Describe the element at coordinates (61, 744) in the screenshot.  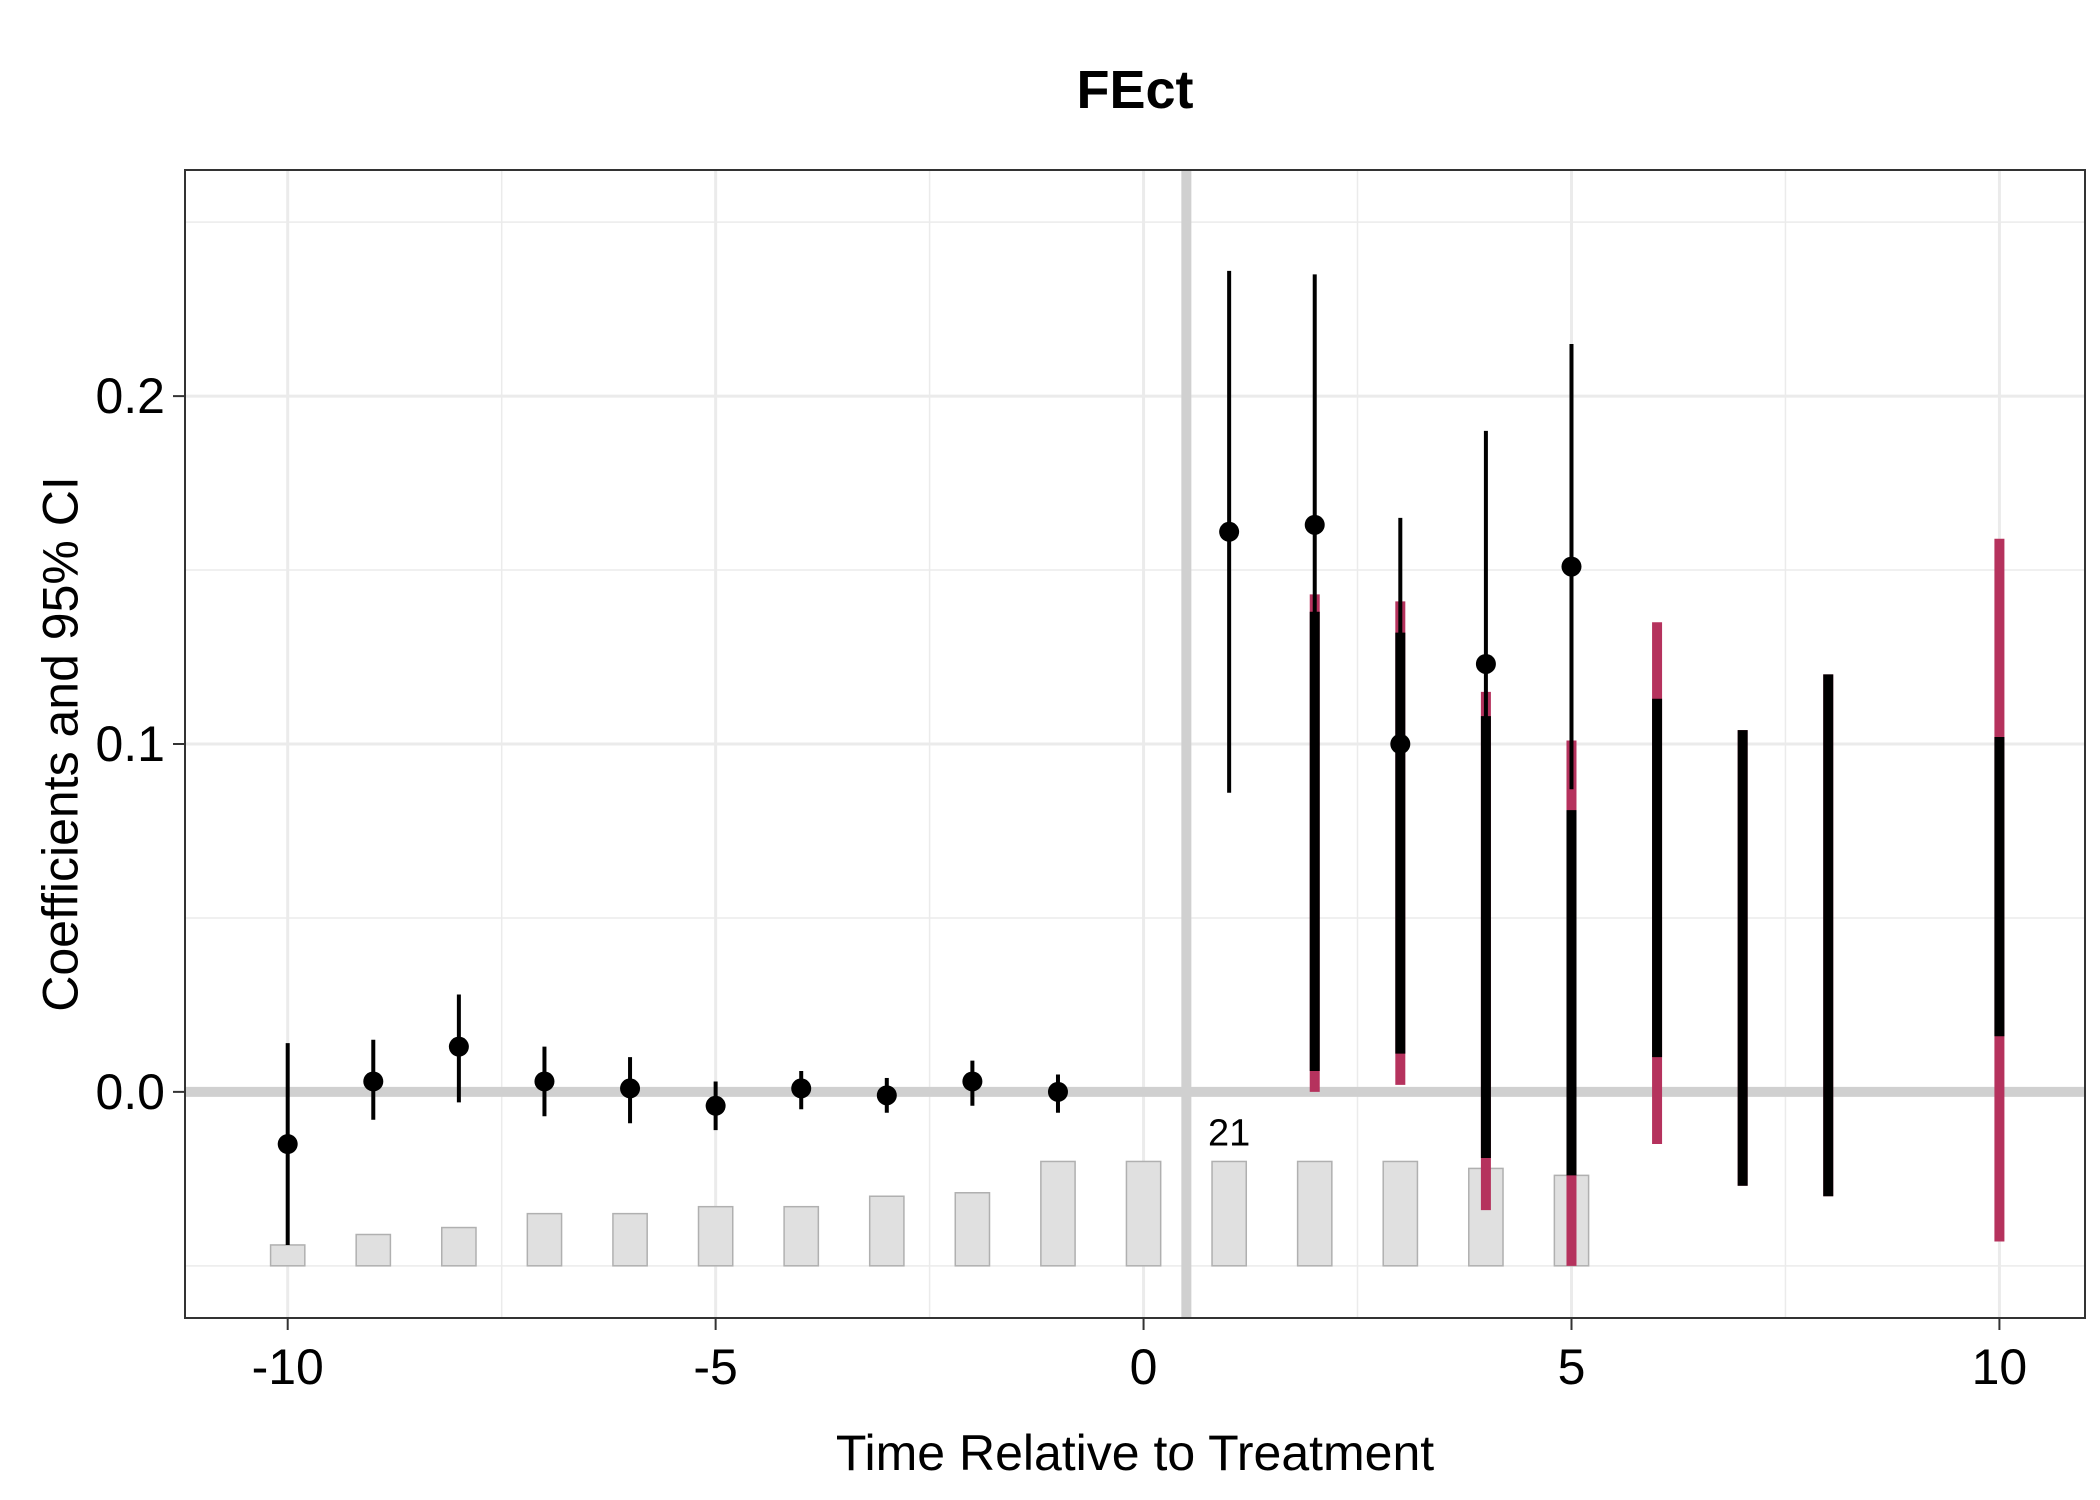
I see `y-axis-title: Coefficients and 95% CI` at that location.